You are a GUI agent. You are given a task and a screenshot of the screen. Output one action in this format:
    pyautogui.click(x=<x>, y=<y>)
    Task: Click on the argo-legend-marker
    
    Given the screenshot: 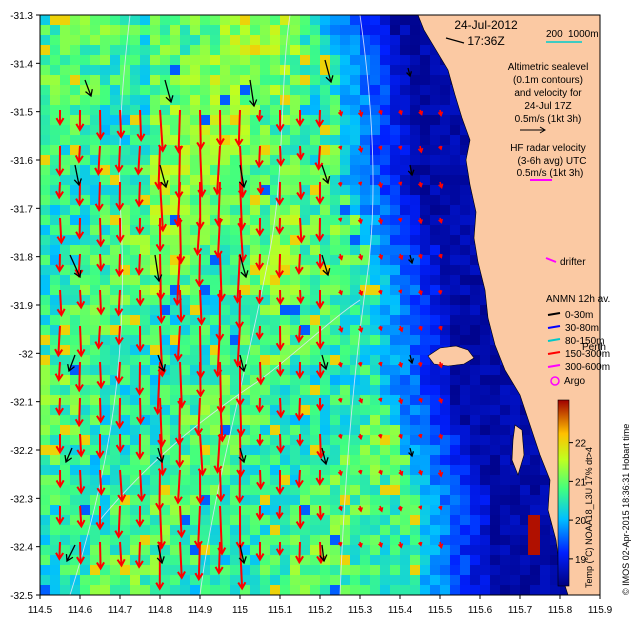 What is the action you would take?
    pyautogui.click(x=555, y=381)
    